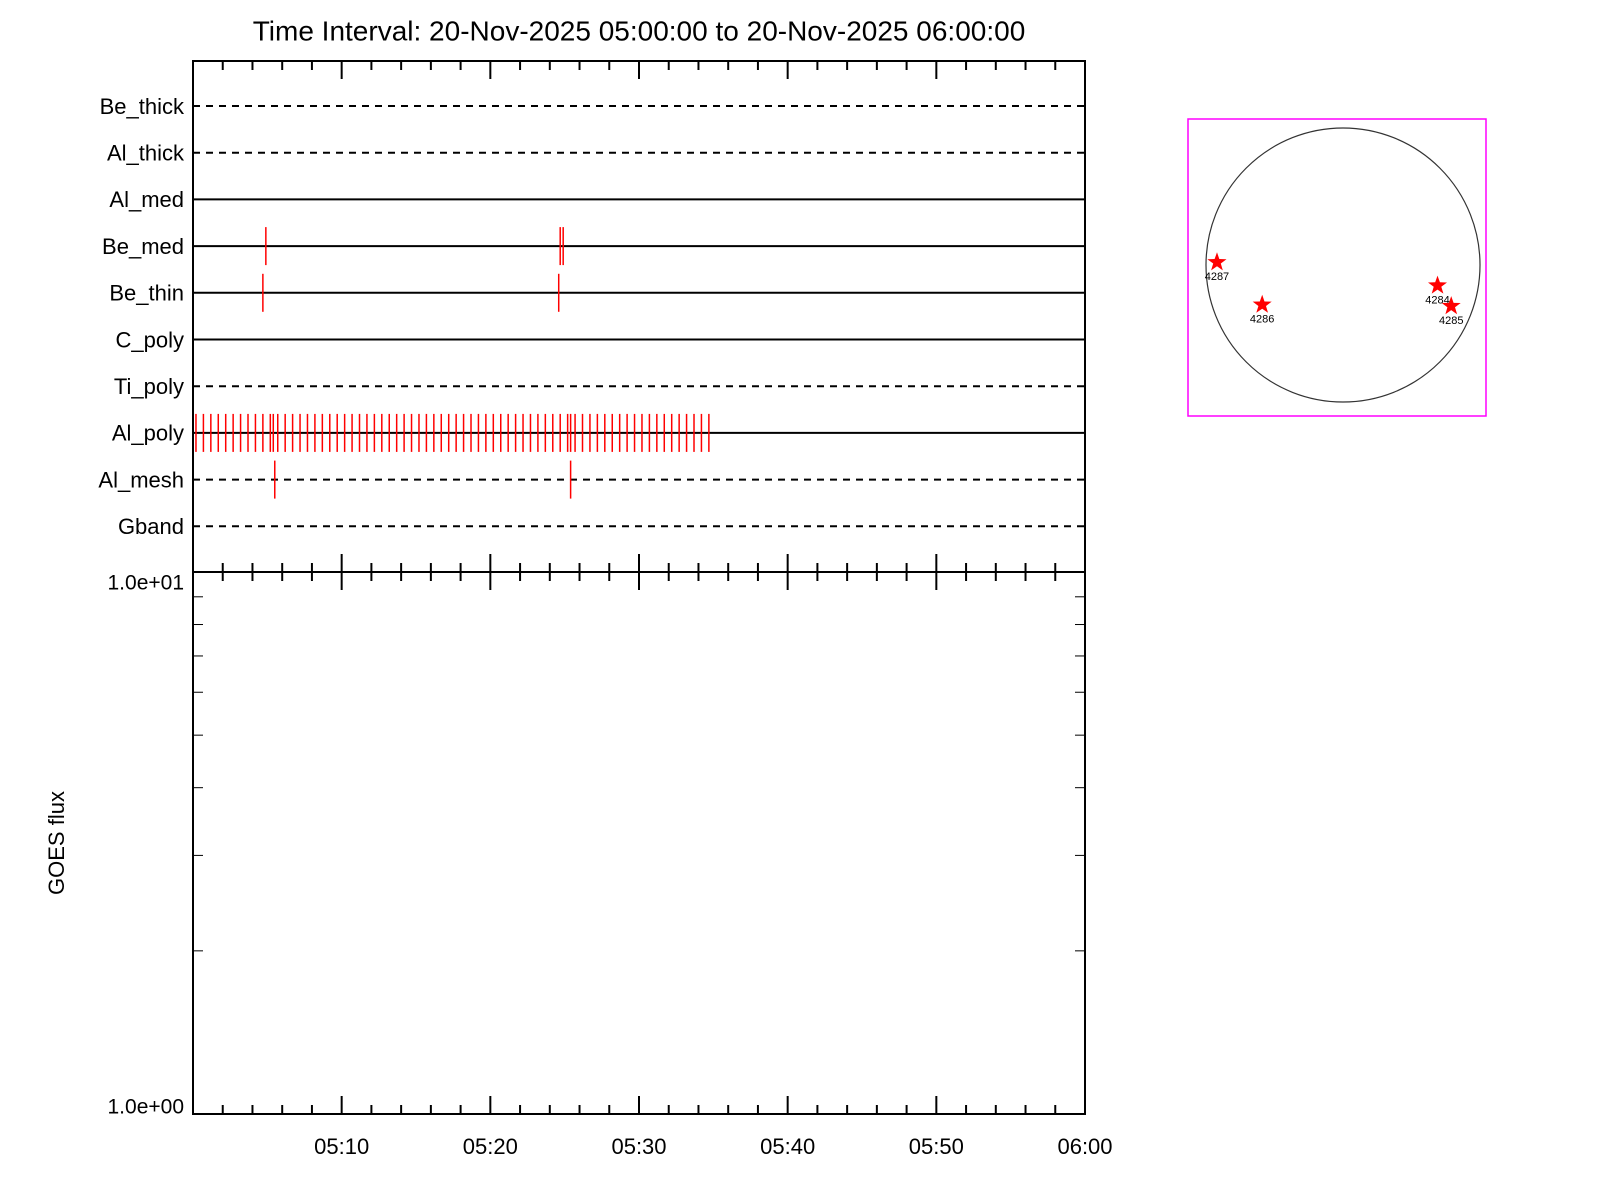  What do you see at coordinates (56, 843) in the screenshot?
I see `y-axis-label: GOES flux` at bounding box center [56, 843].